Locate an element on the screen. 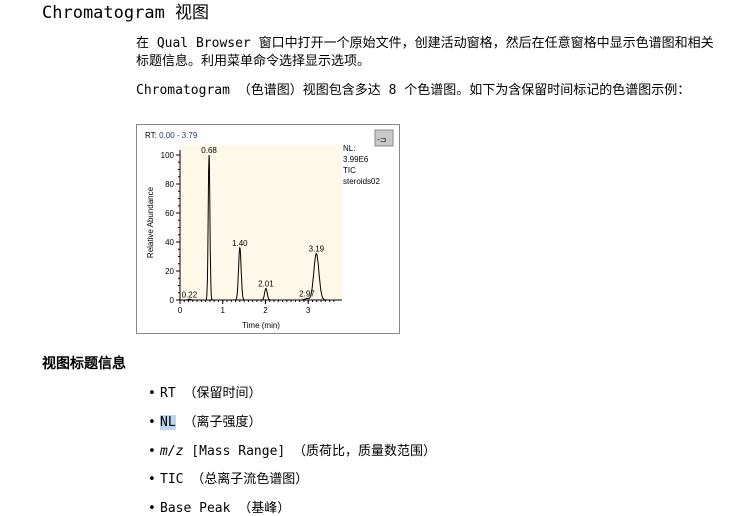  header-info: TIC is located at coordinates (349, 170).